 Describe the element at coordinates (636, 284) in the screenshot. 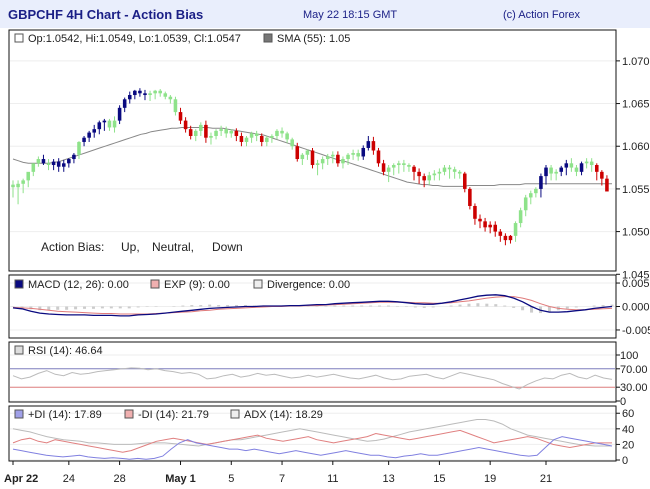

I see `macd-y-tick-label: 0.005` at that location.